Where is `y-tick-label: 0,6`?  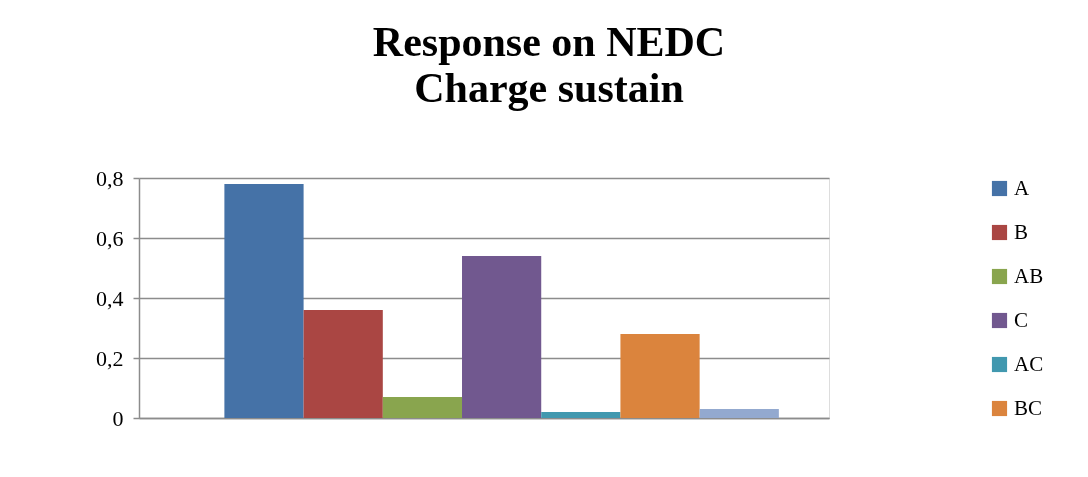 y-tick-label: 0,6 is located at coordinates (110, 238).